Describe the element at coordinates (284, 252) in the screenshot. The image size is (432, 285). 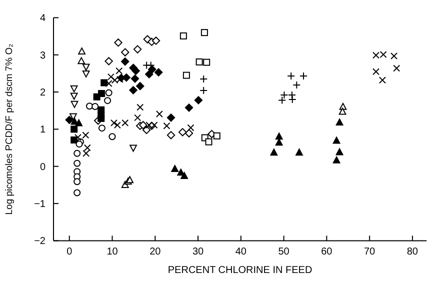
I see `x-tick-label: 50` at that location.